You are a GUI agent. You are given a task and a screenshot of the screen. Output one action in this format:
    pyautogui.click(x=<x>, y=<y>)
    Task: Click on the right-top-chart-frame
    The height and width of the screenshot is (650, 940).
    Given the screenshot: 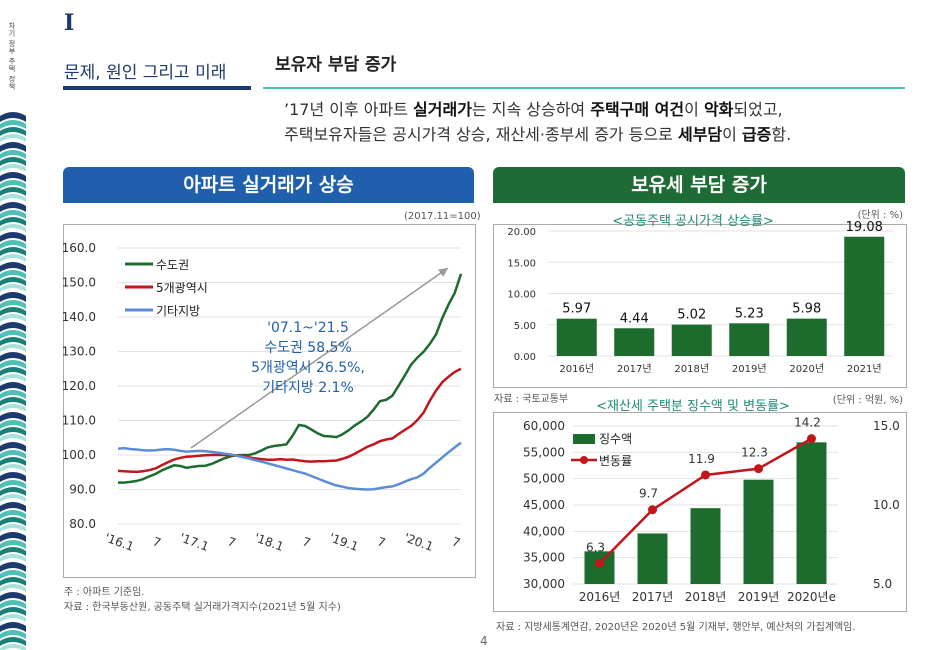 What is the action you would take?
    pyautogui.click(x=700, y=306)
    